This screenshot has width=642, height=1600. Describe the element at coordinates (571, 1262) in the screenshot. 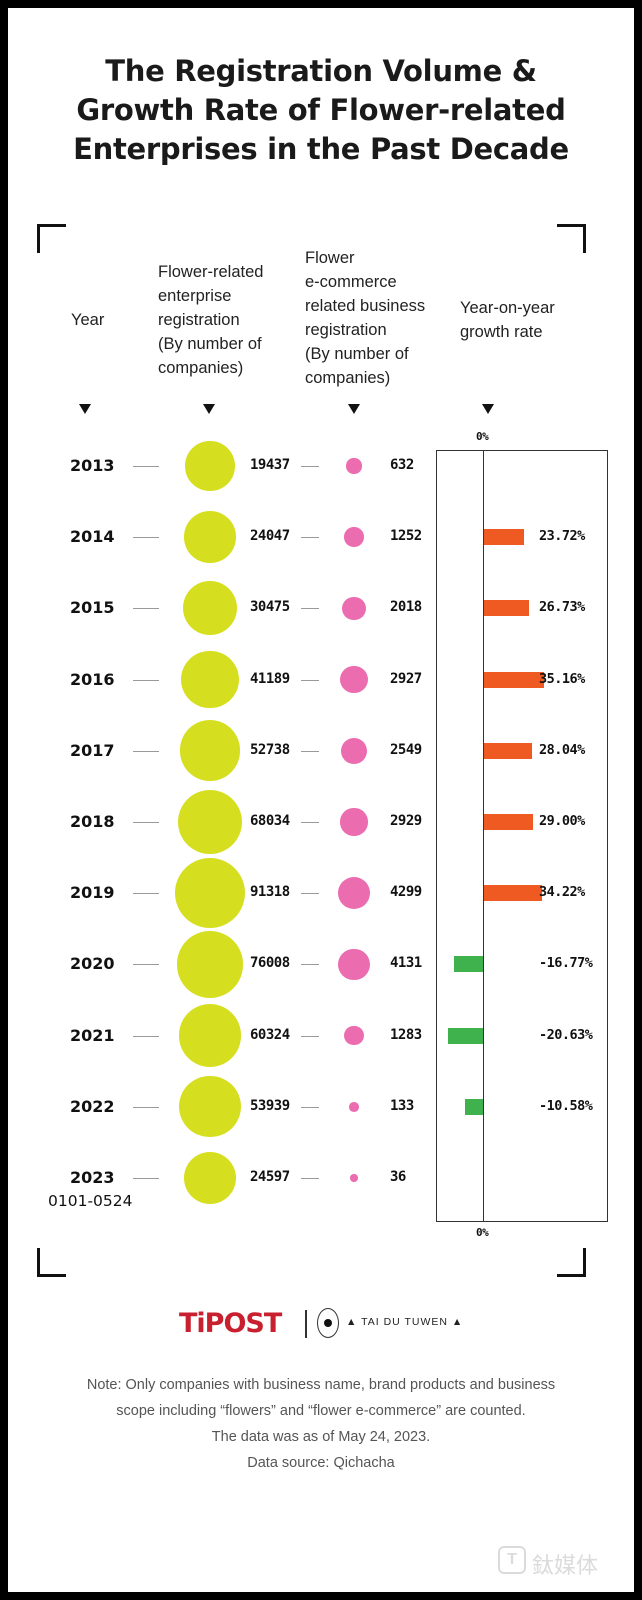

I see `corner-bracket-bottom-right` at that location.